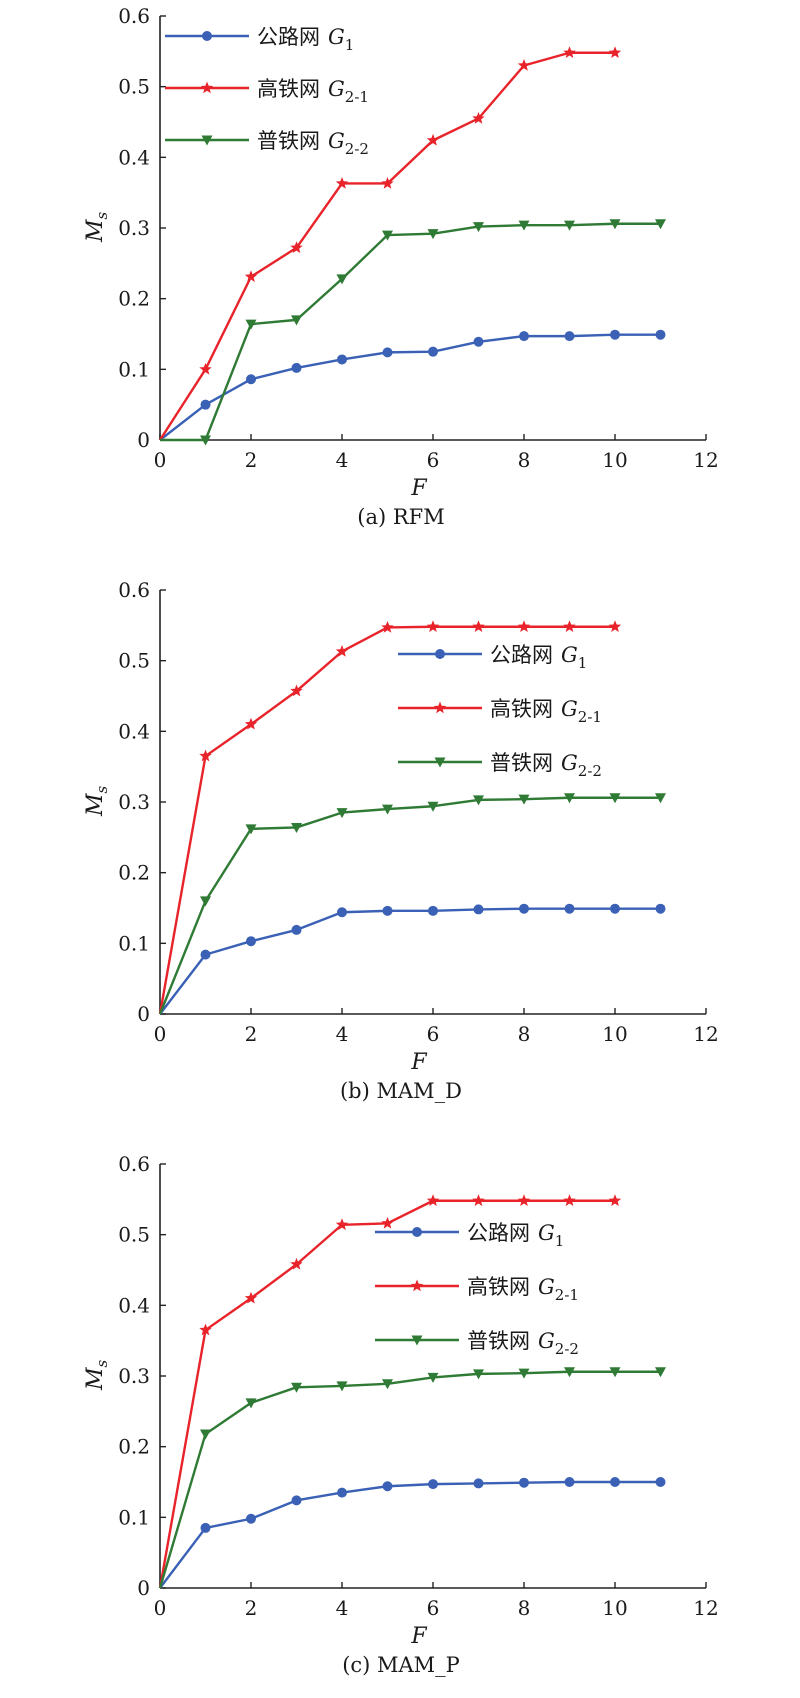 Image resolution: width=800 pixels, height=1698 pixels. I want to click on y-tick-label: 0, so click(143, 440).